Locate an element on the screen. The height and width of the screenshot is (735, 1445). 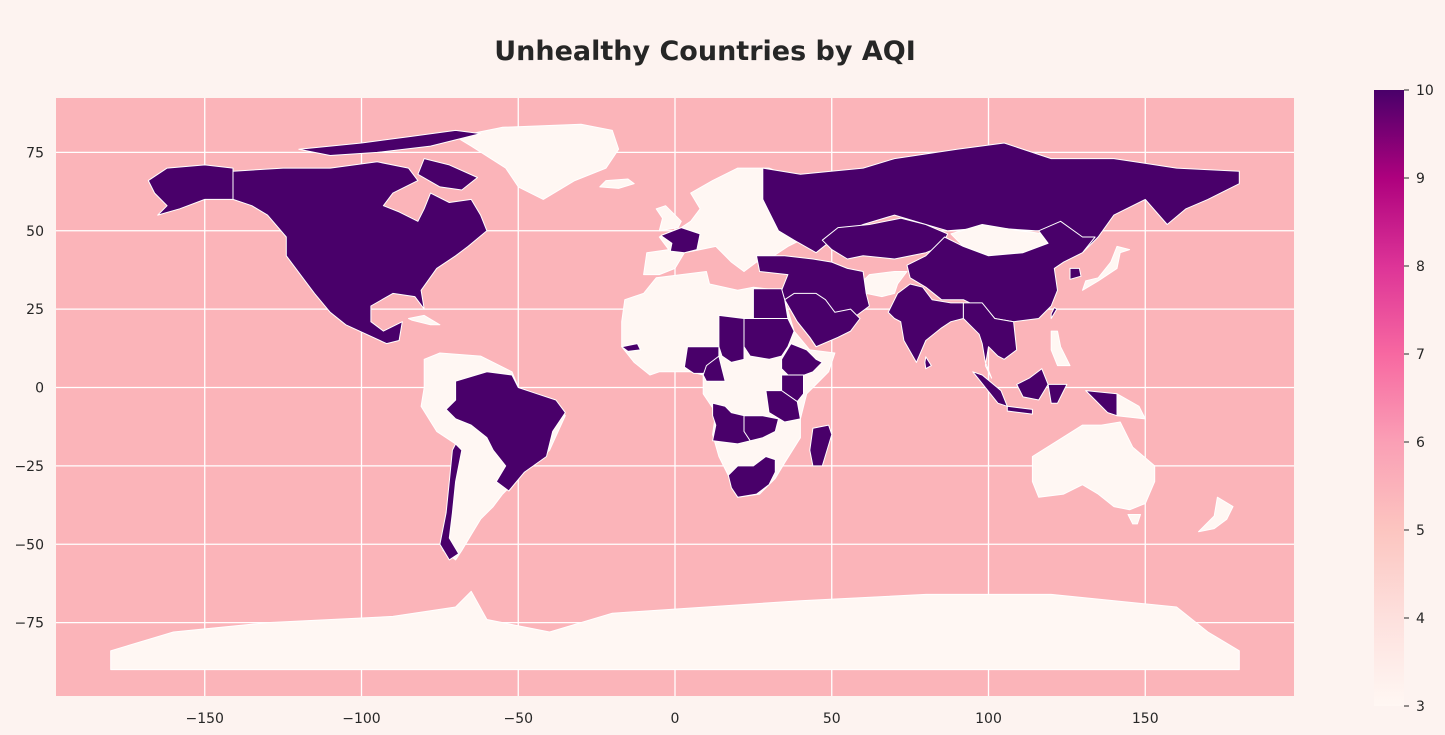
region-ethiopia is located at coordinates (802, 360).